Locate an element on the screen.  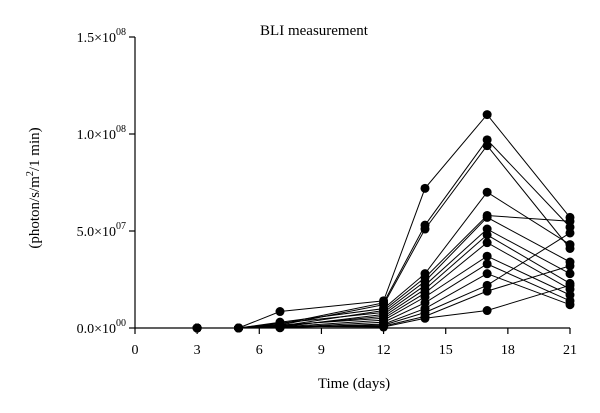
chart-title: BLI measurement is located at coordinates (314, 31).